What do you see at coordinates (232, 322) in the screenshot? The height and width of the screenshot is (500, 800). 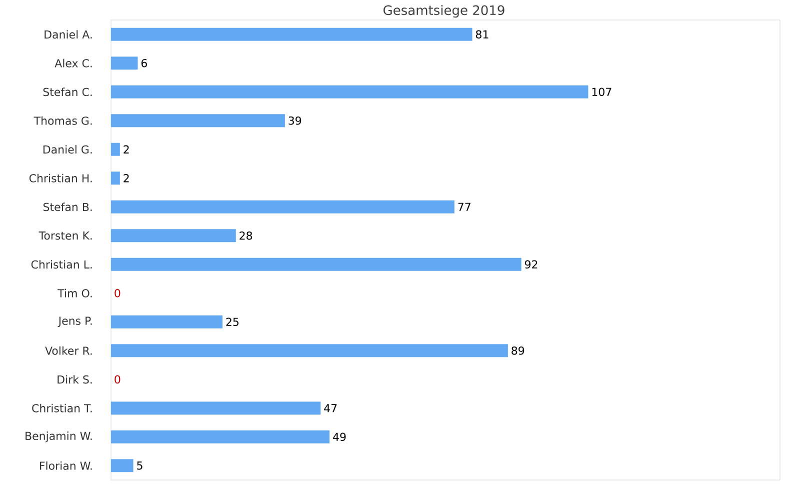 I see `data-label: 25` at bounding box center [232, 322].